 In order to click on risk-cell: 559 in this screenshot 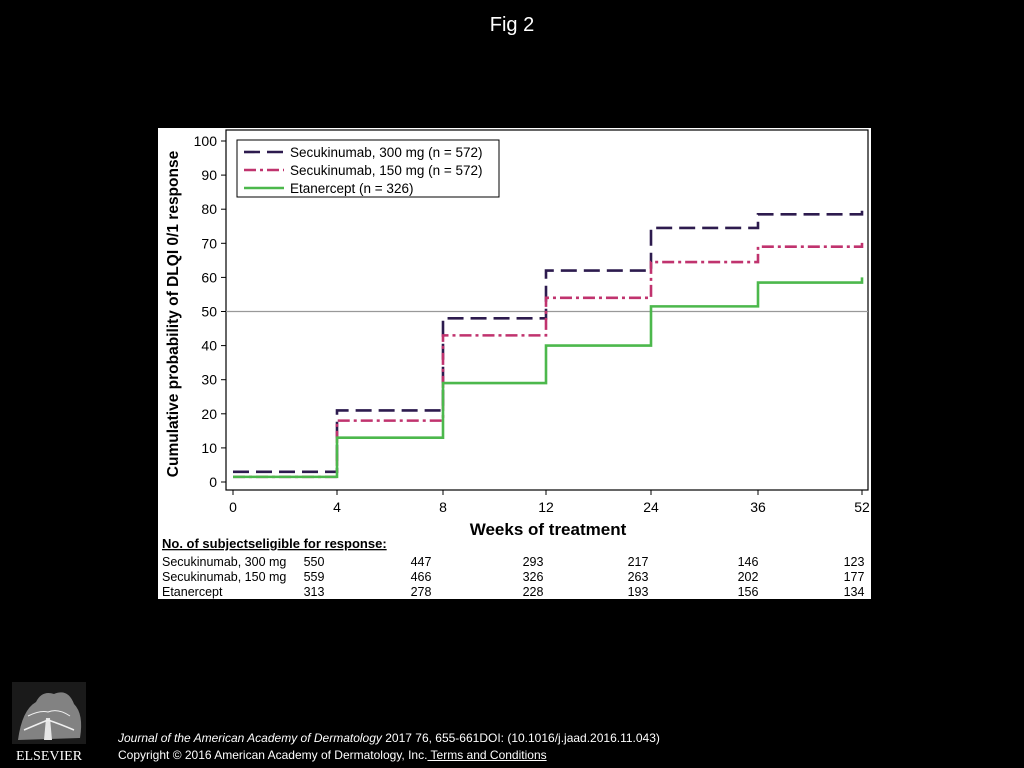, I will do `click(314, 577)`.